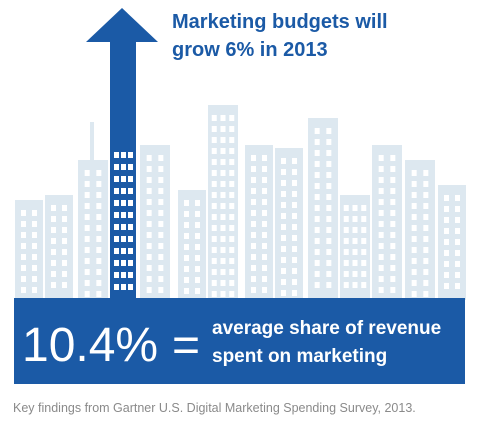 The height and width of the screenshot is (427, 477). What do you see at coordinates (326, 328) in the screenshot?
I see `banner-text: average share of revenue` at bounding box center [326, 328].